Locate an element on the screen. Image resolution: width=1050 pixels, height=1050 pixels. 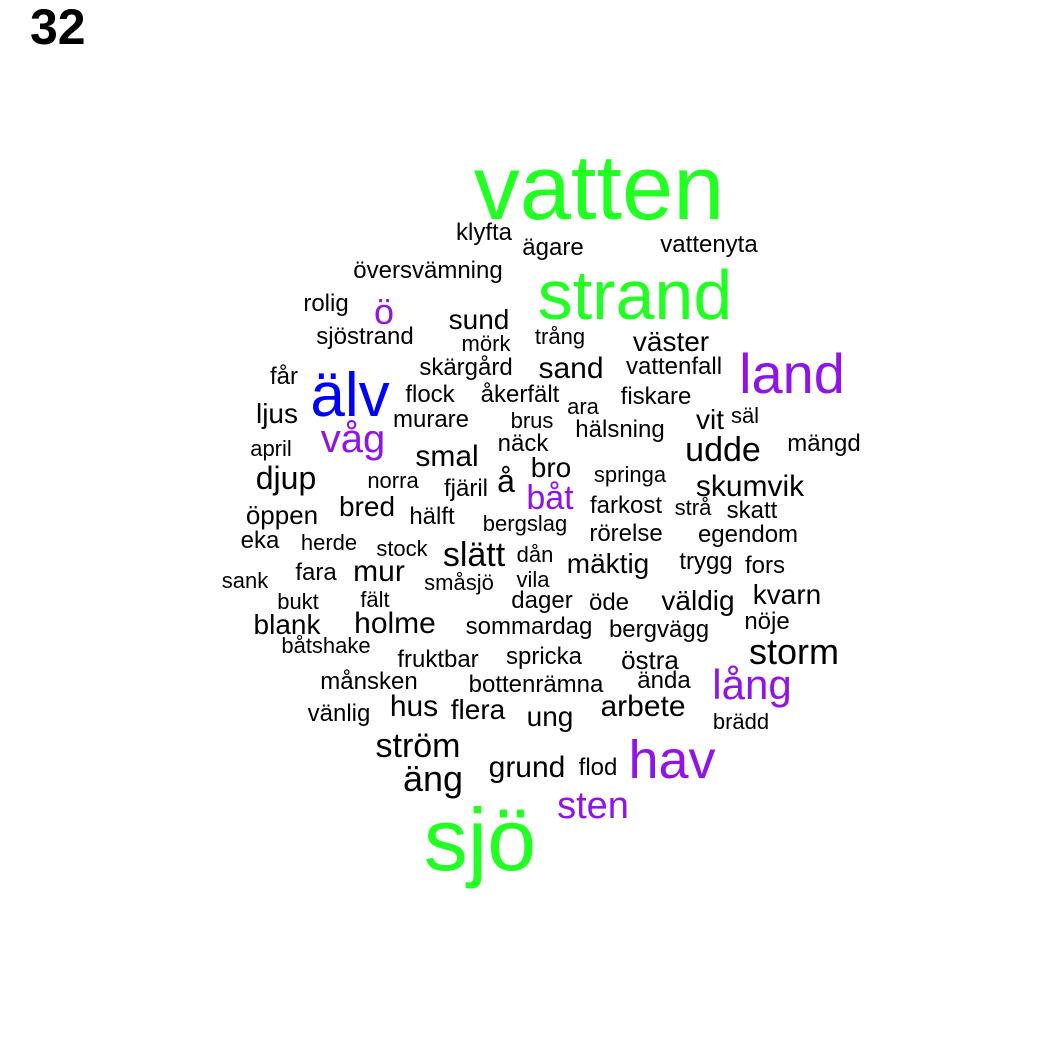
word-12: ägare is located at coordinates (553, 247).